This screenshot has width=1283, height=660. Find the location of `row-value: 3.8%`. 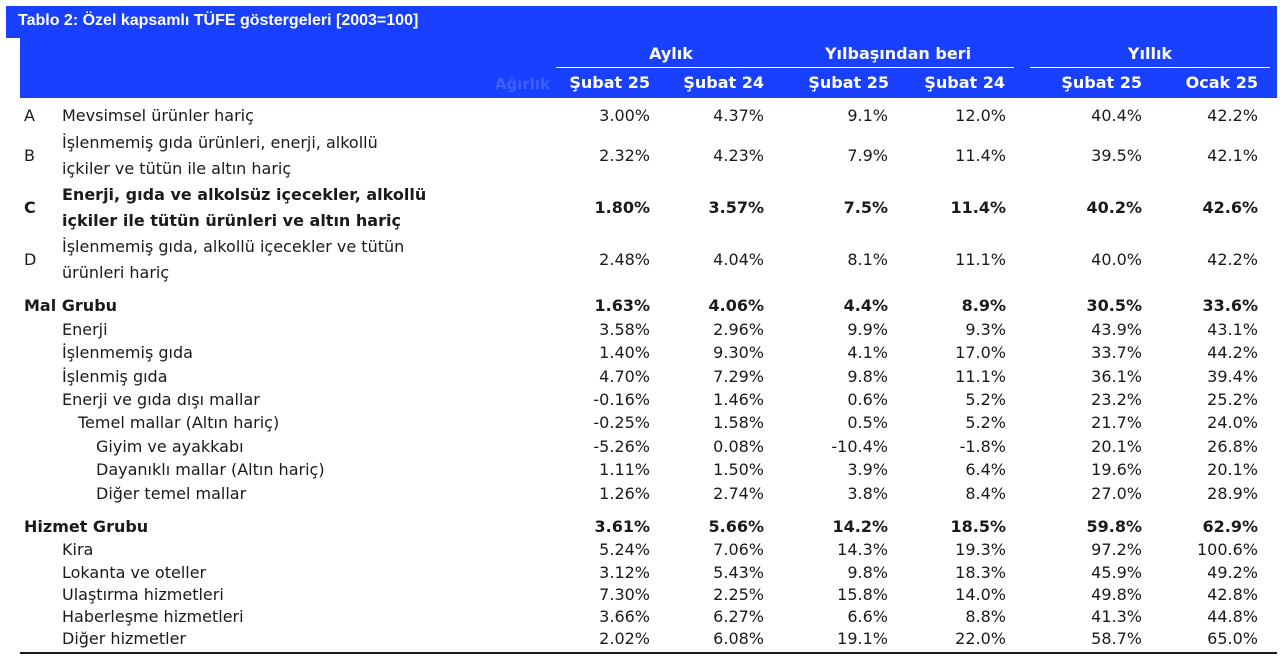

row-value: 3.8% is located at coordinates (867, 493).